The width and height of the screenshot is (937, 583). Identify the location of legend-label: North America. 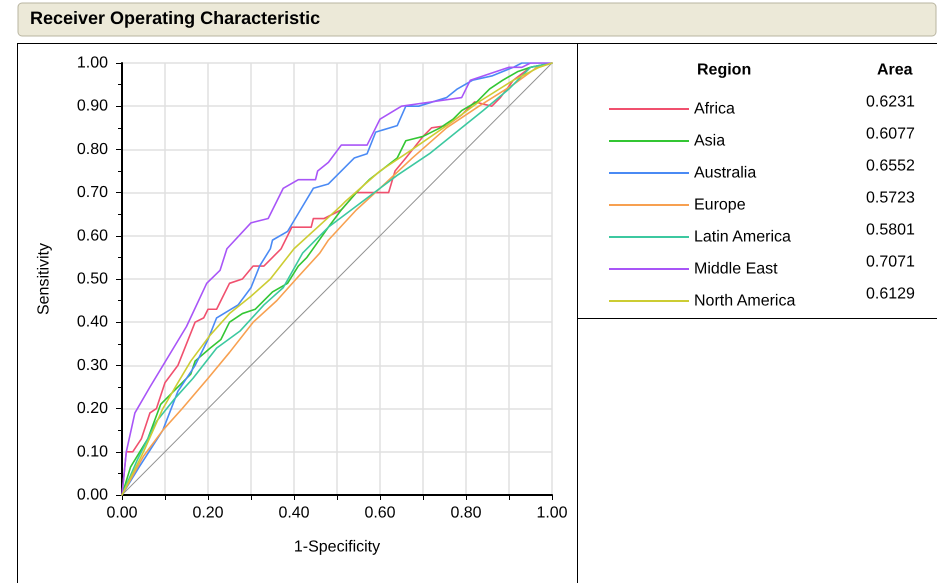
(745, 301).